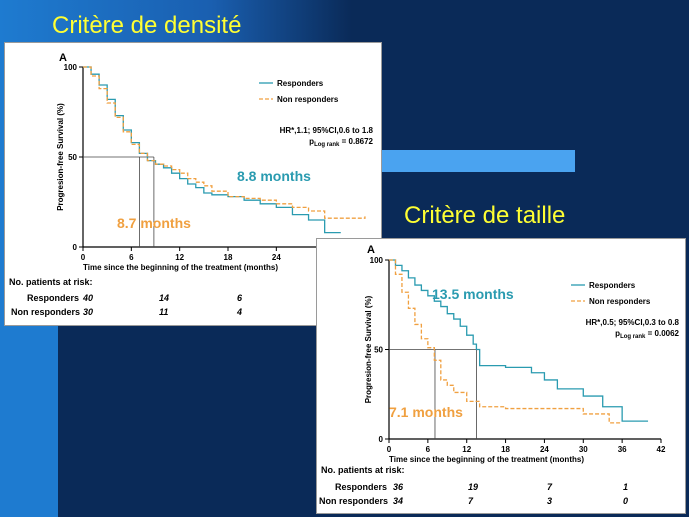 This screenshot has height=517, width=689. Describe the element at coordinates (88, 312) in the screenshot. I see `risk-value: 30` at that location.